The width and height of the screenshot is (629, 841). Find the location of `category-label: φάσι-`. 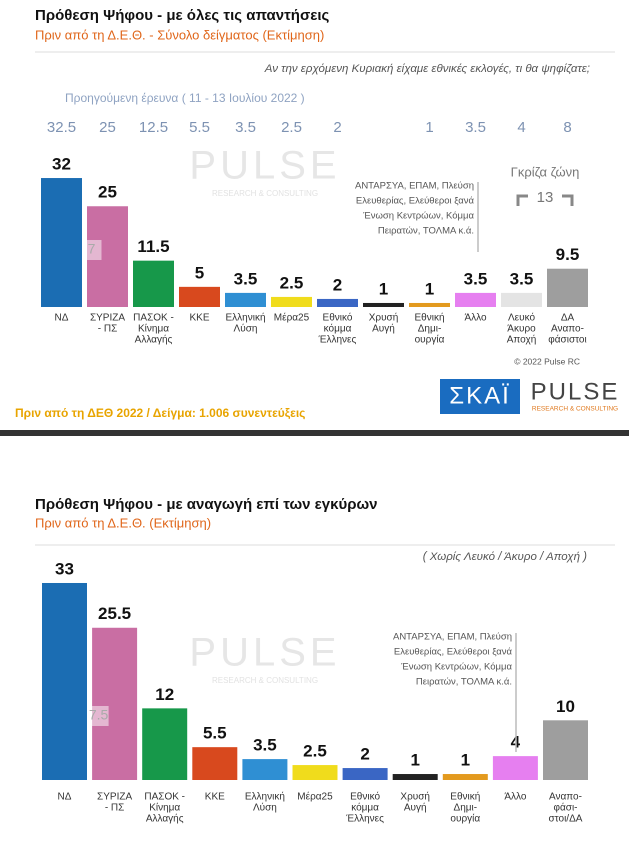

category-label: φάσι- is located at coordinates (566, 808).